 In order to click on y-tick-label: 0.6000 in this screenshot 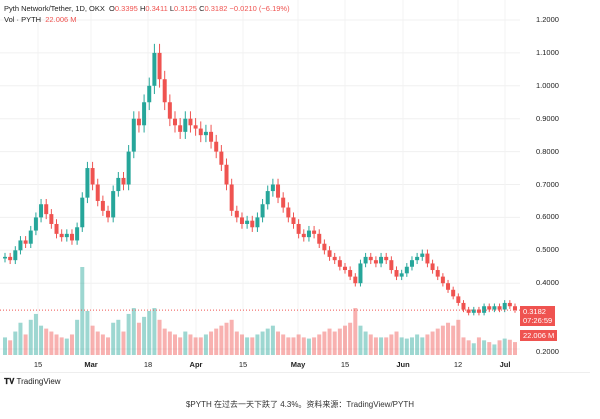, I will do `click(547, 217)`.